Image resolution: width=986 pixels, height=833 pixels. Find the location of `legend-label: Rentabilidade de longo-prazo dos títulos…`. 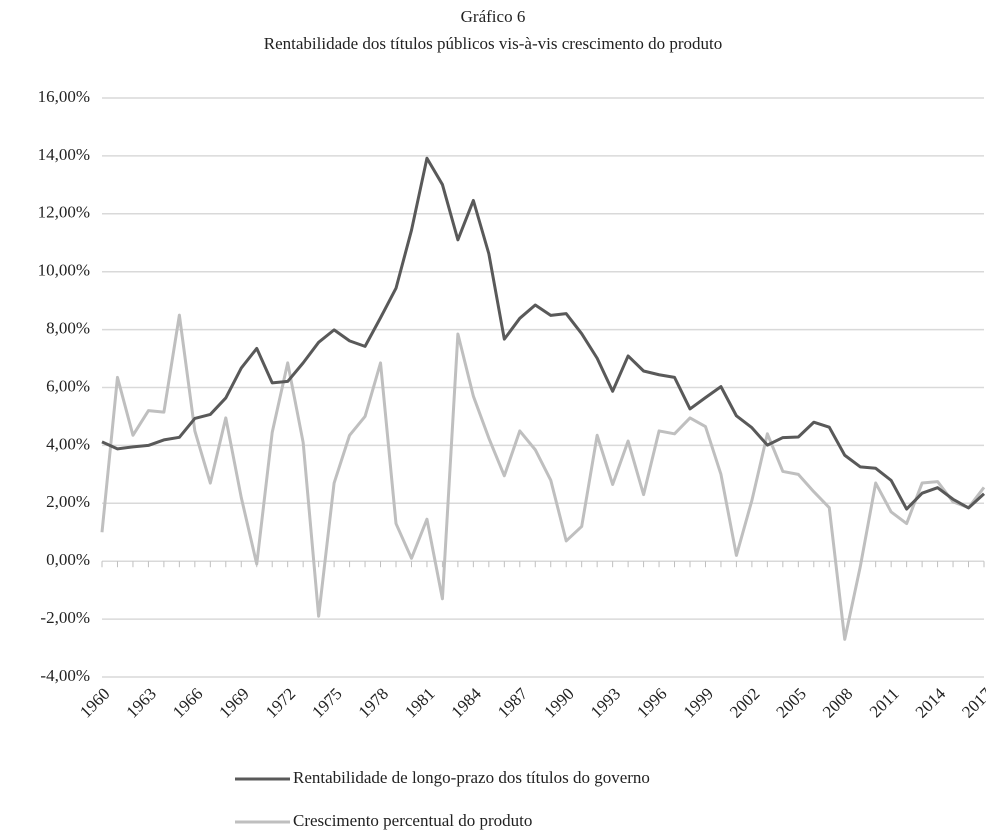

legend-label: Rentabilidade de longo-prazo dos títulos… is located at coordinates (471, 777).